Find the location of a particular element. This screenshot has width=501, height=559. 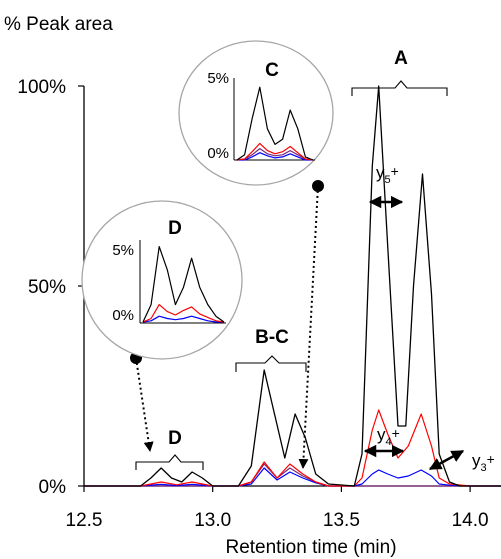

y-tick-label: 0% is located at coordinates (53, 487).